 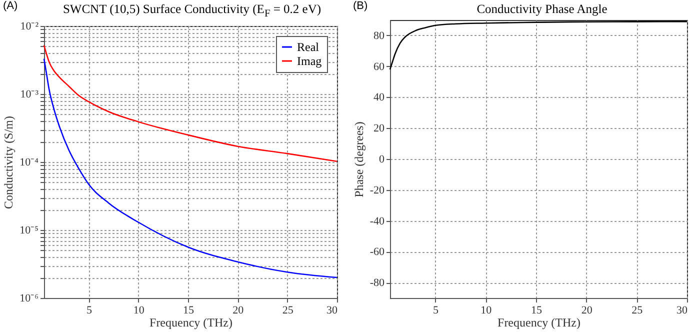 I want to click on y-tick-label: -20, so click(x=377, y=190).